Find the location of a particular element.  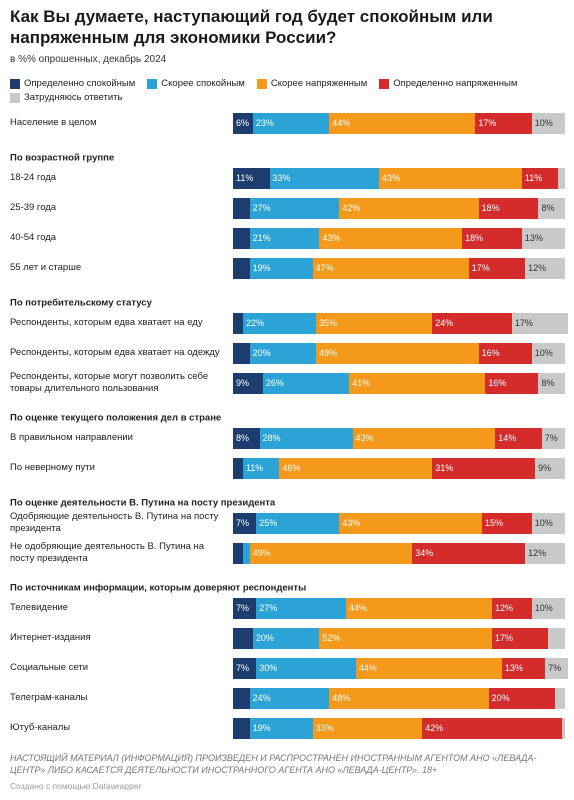

data-label: 44% is located at coordinates (341, 123).